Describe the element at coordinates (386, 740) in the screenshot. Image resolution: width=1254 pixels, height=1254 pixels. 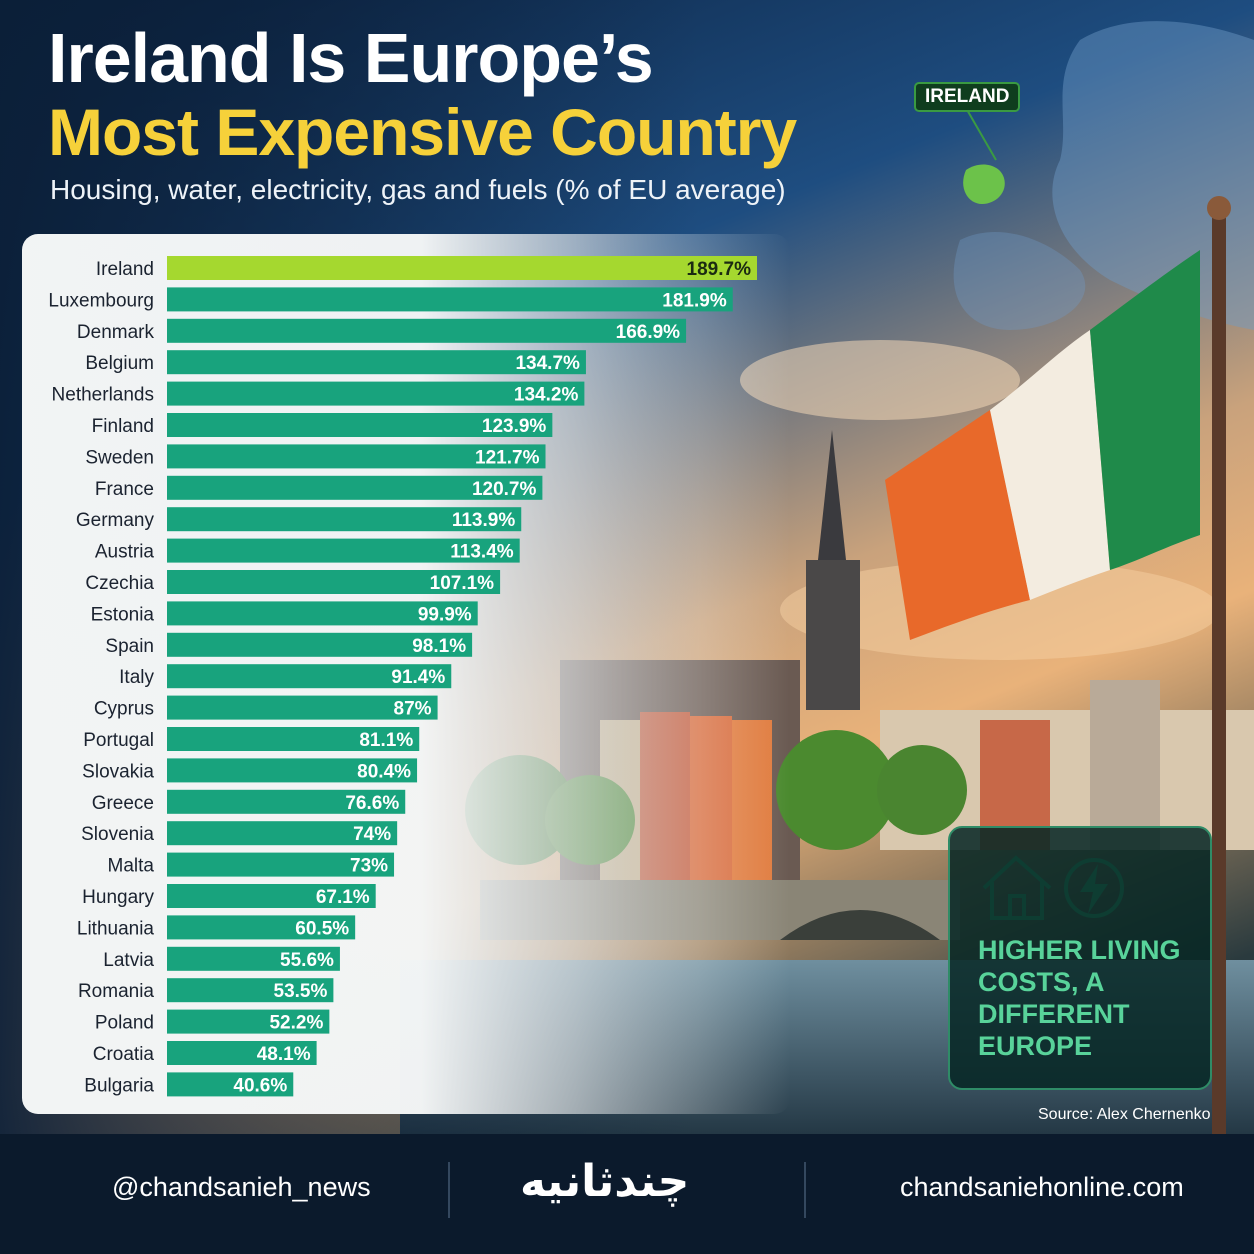
I see `value-label: 81.1%` at that location.